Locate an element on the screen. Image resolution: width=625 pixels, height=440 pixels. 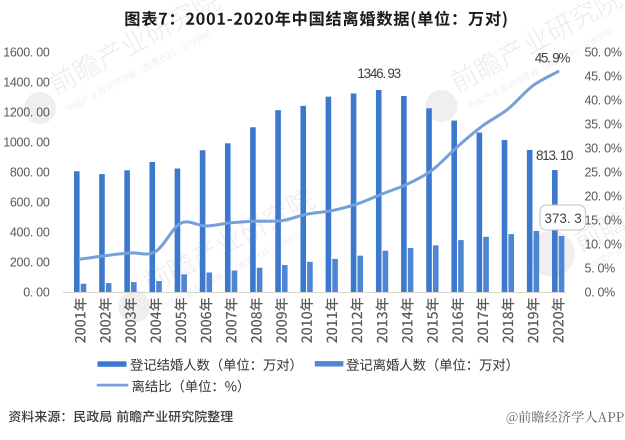
svg-text: 15. 0% is located at coordinates (603, 221).